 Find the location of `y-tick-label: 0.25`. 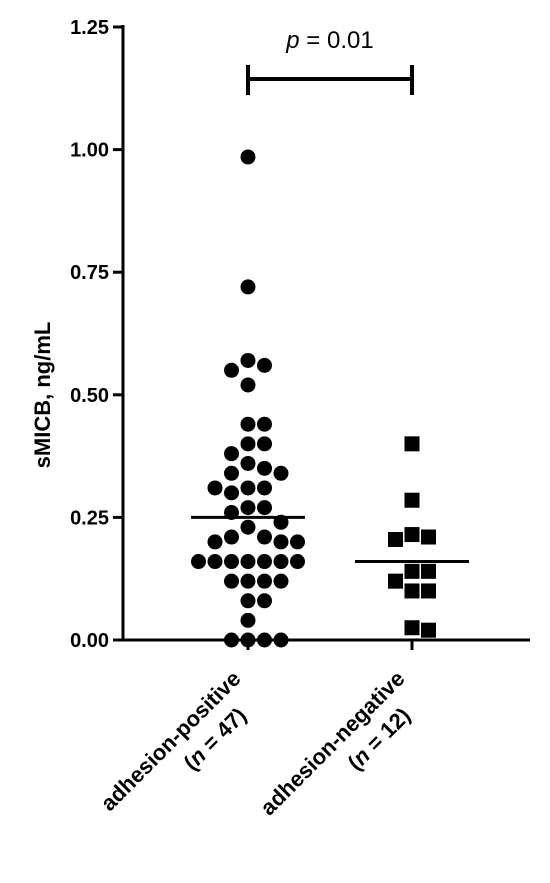

y-tick-label: 0.25 is located at coordinates (89, 518).